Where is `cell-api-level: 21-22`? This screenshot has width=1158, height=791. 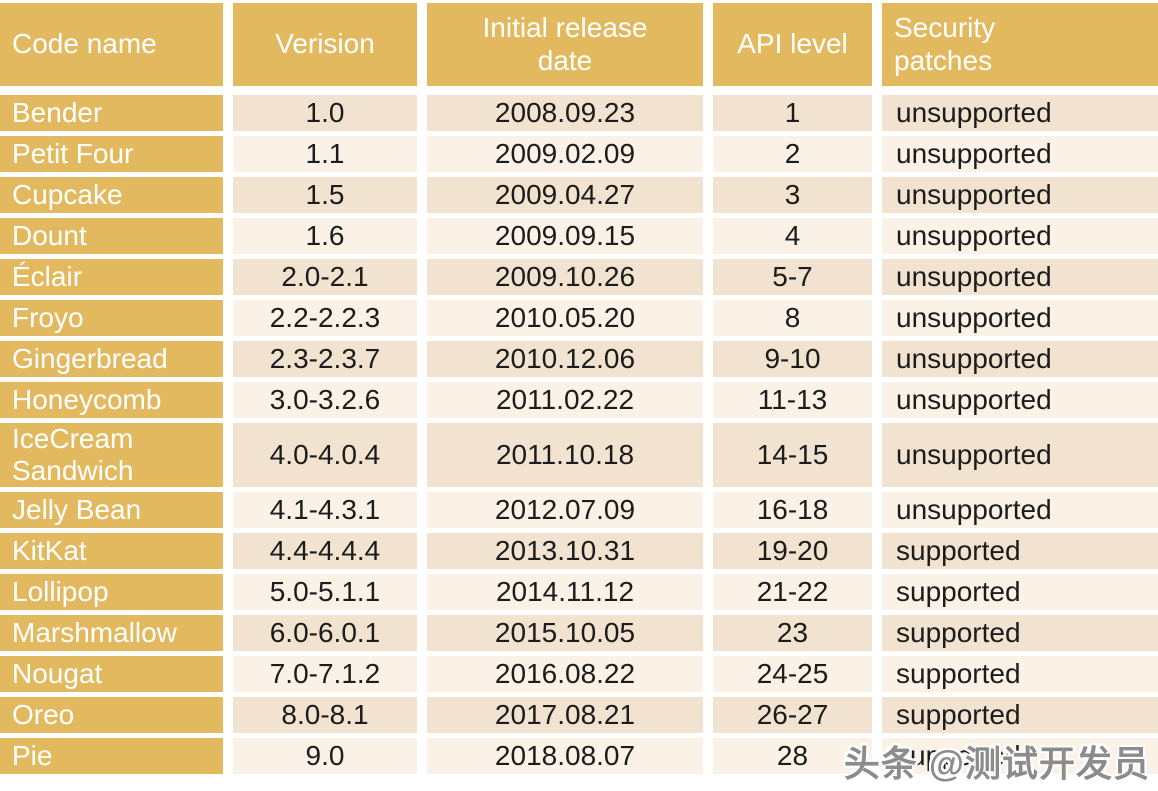 cell-api-level: 21-22 is located at coordinates (797, 595).